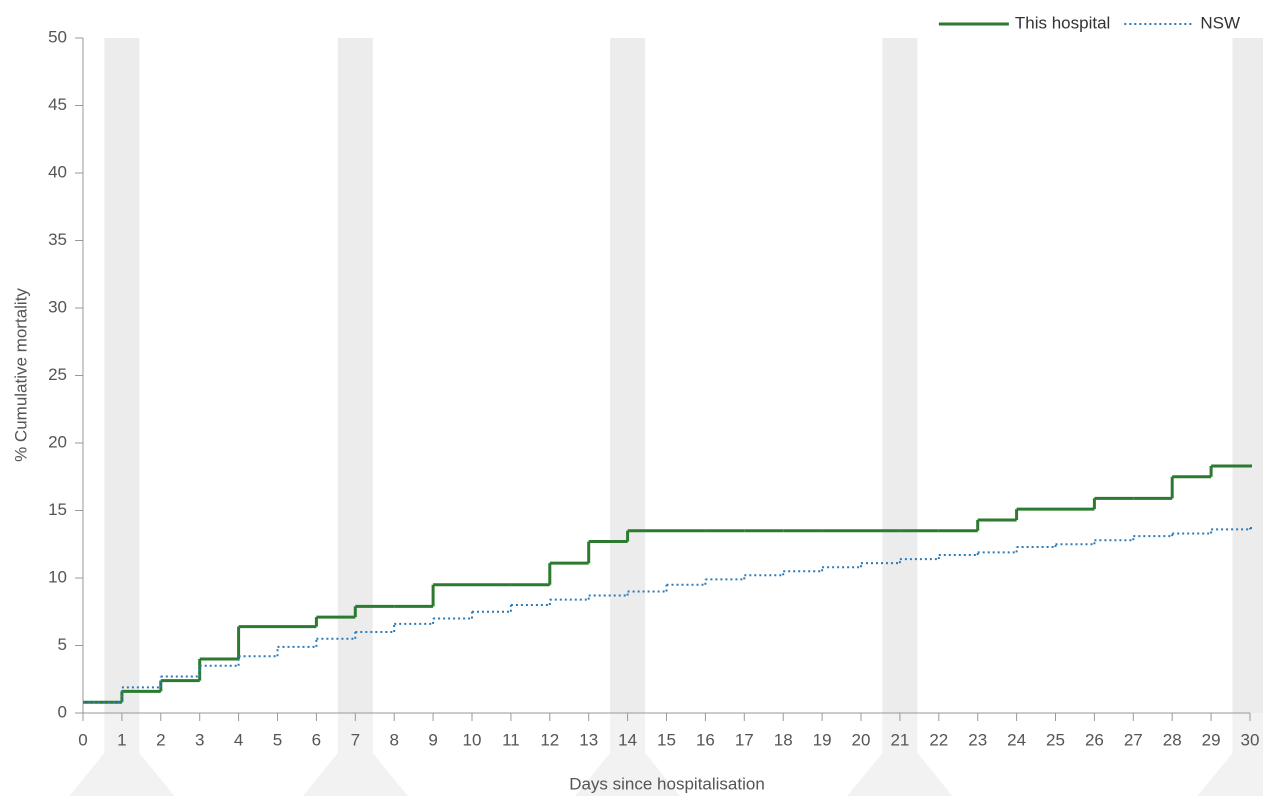 This screenshot has height=796, width=1263. I want to click on y-tick-label: 35, so click(57, 239).